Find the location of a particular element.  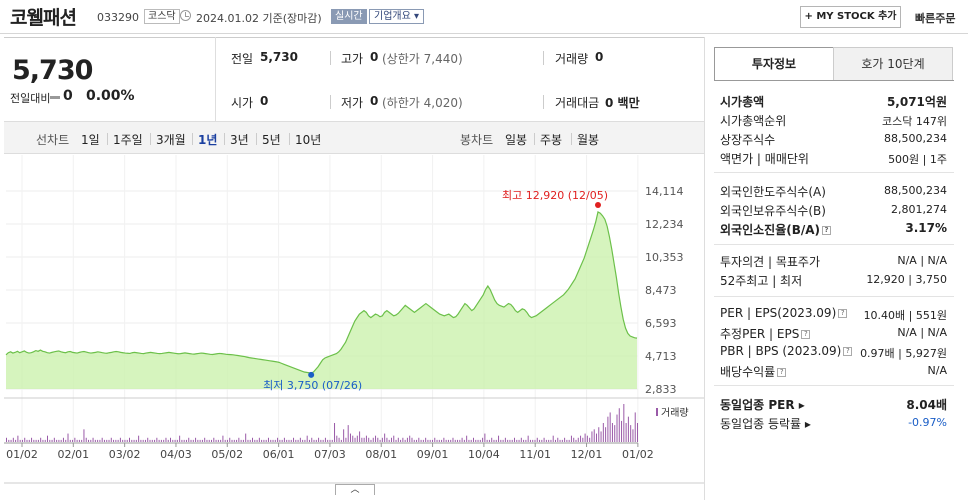

candle-option-0: 일봉 is located at coordinates (516, 140).